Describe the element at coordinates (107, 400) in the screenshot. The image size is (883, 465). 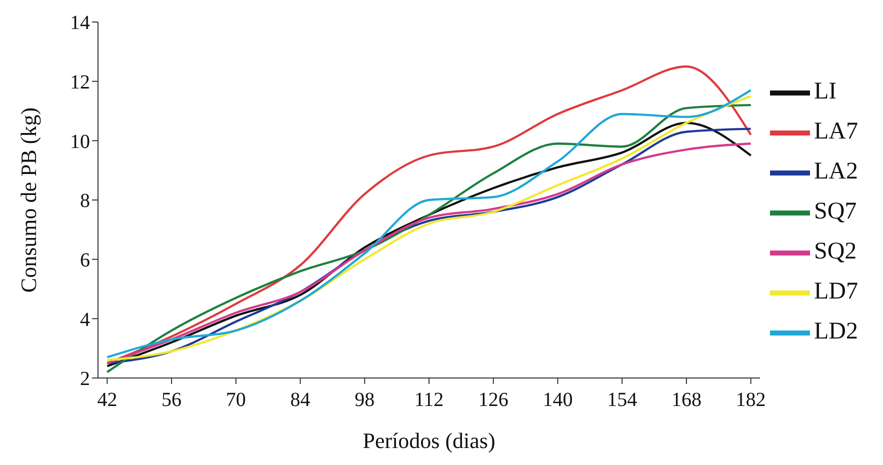
I see `x-tick-label: 42` at that location.